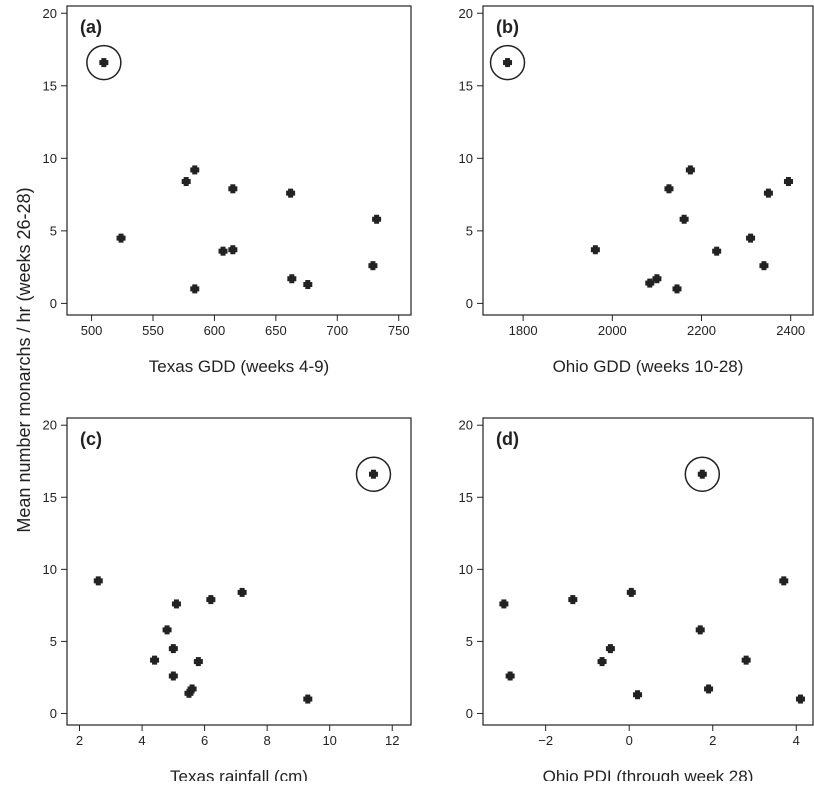 This screenshot has width=814, height=786. Describe the element at coordinates (337, 330) in the screenshot. I see `x-tick-label: 700` at that location.